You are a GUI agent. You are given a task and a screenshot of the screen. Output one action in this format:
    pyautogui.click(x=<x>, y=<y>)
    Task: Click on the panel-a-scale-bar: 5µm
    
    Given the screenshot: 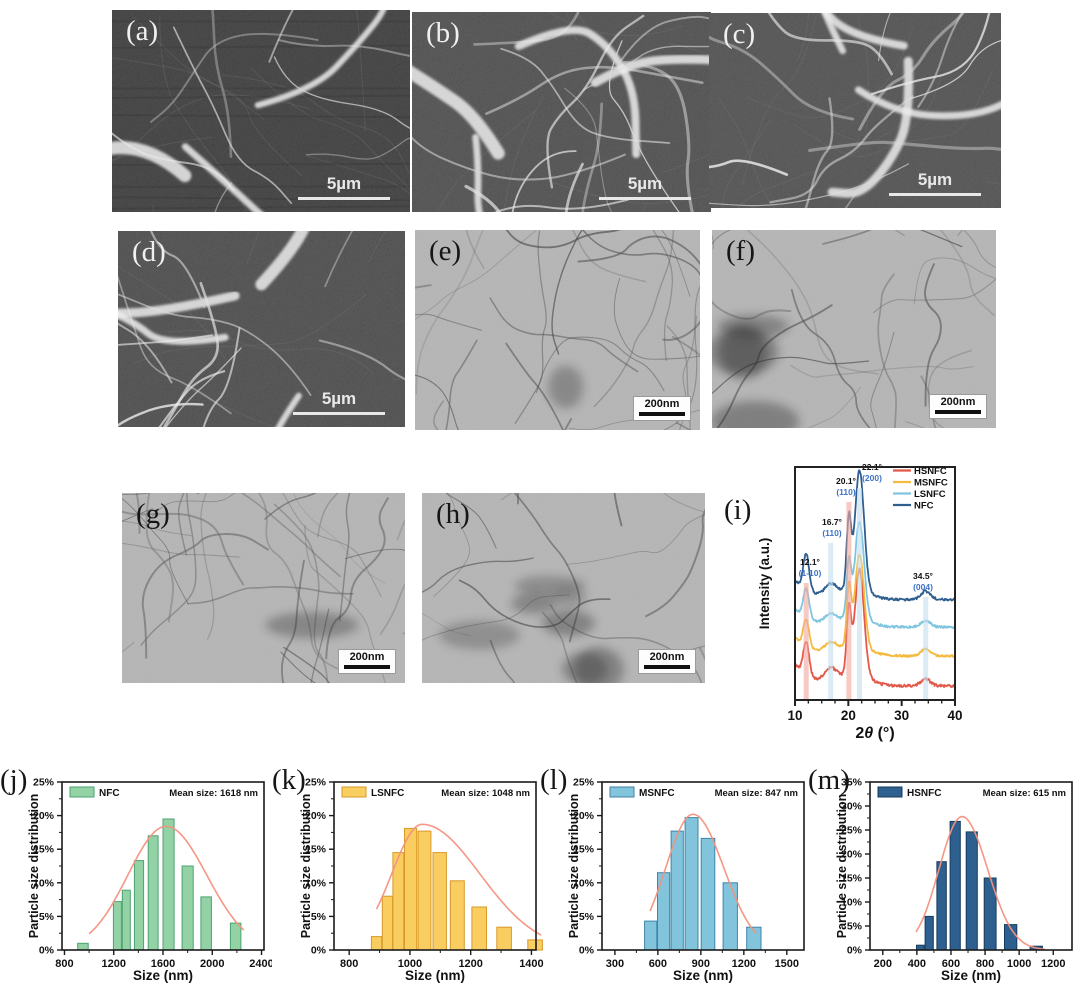 What is the action you would take?
    pyautogui.click(x=344, y=187)
    